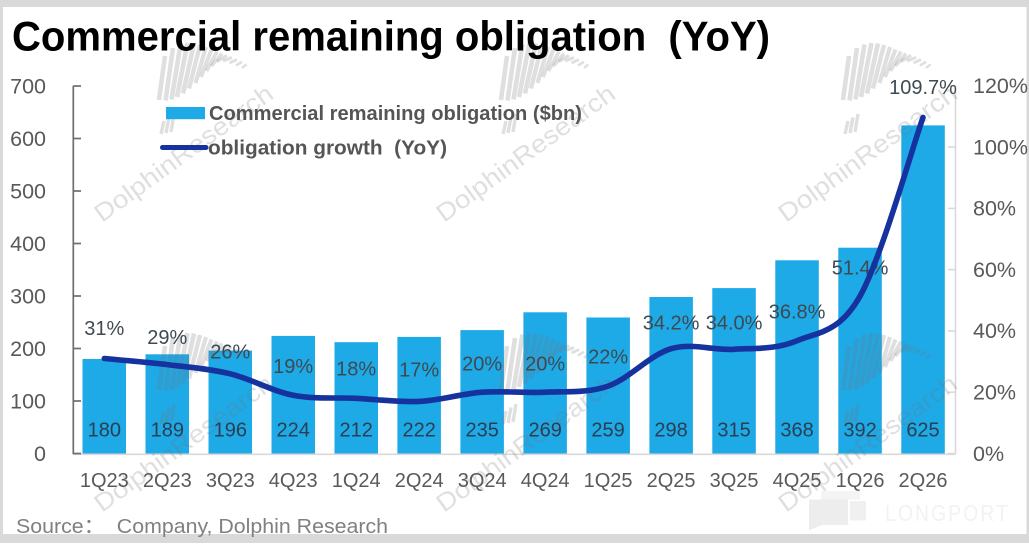  Describe the element at coordinates (607, 430) in the screenshot. I see `svg-text: 259` at that location.